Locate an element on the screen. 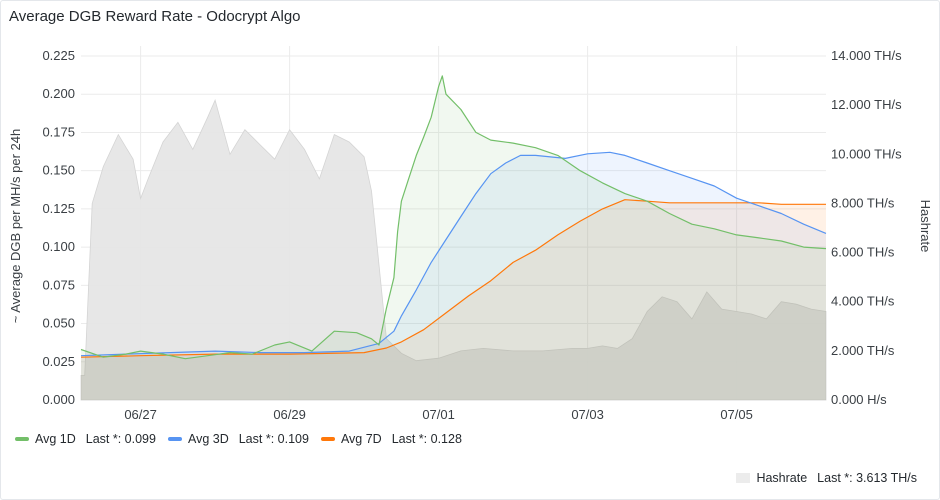 Image resolution: width=940 pixels, height=500 pixels. legend-label-hashrate: Hashrate is located at coordinates (782, 478).